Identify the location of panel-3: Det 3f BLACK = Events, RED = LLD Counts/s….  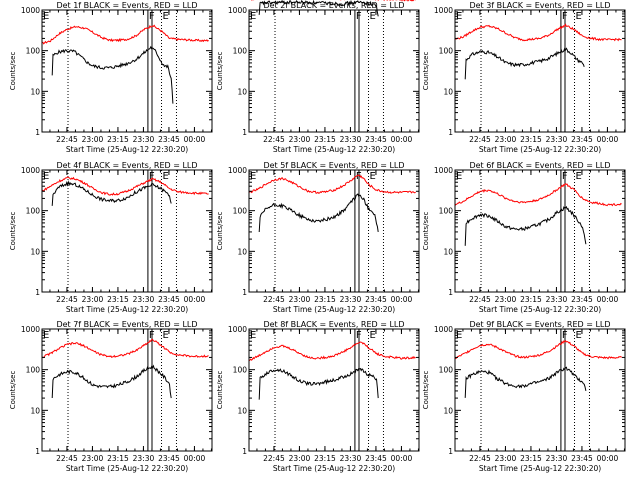
(524, 77).